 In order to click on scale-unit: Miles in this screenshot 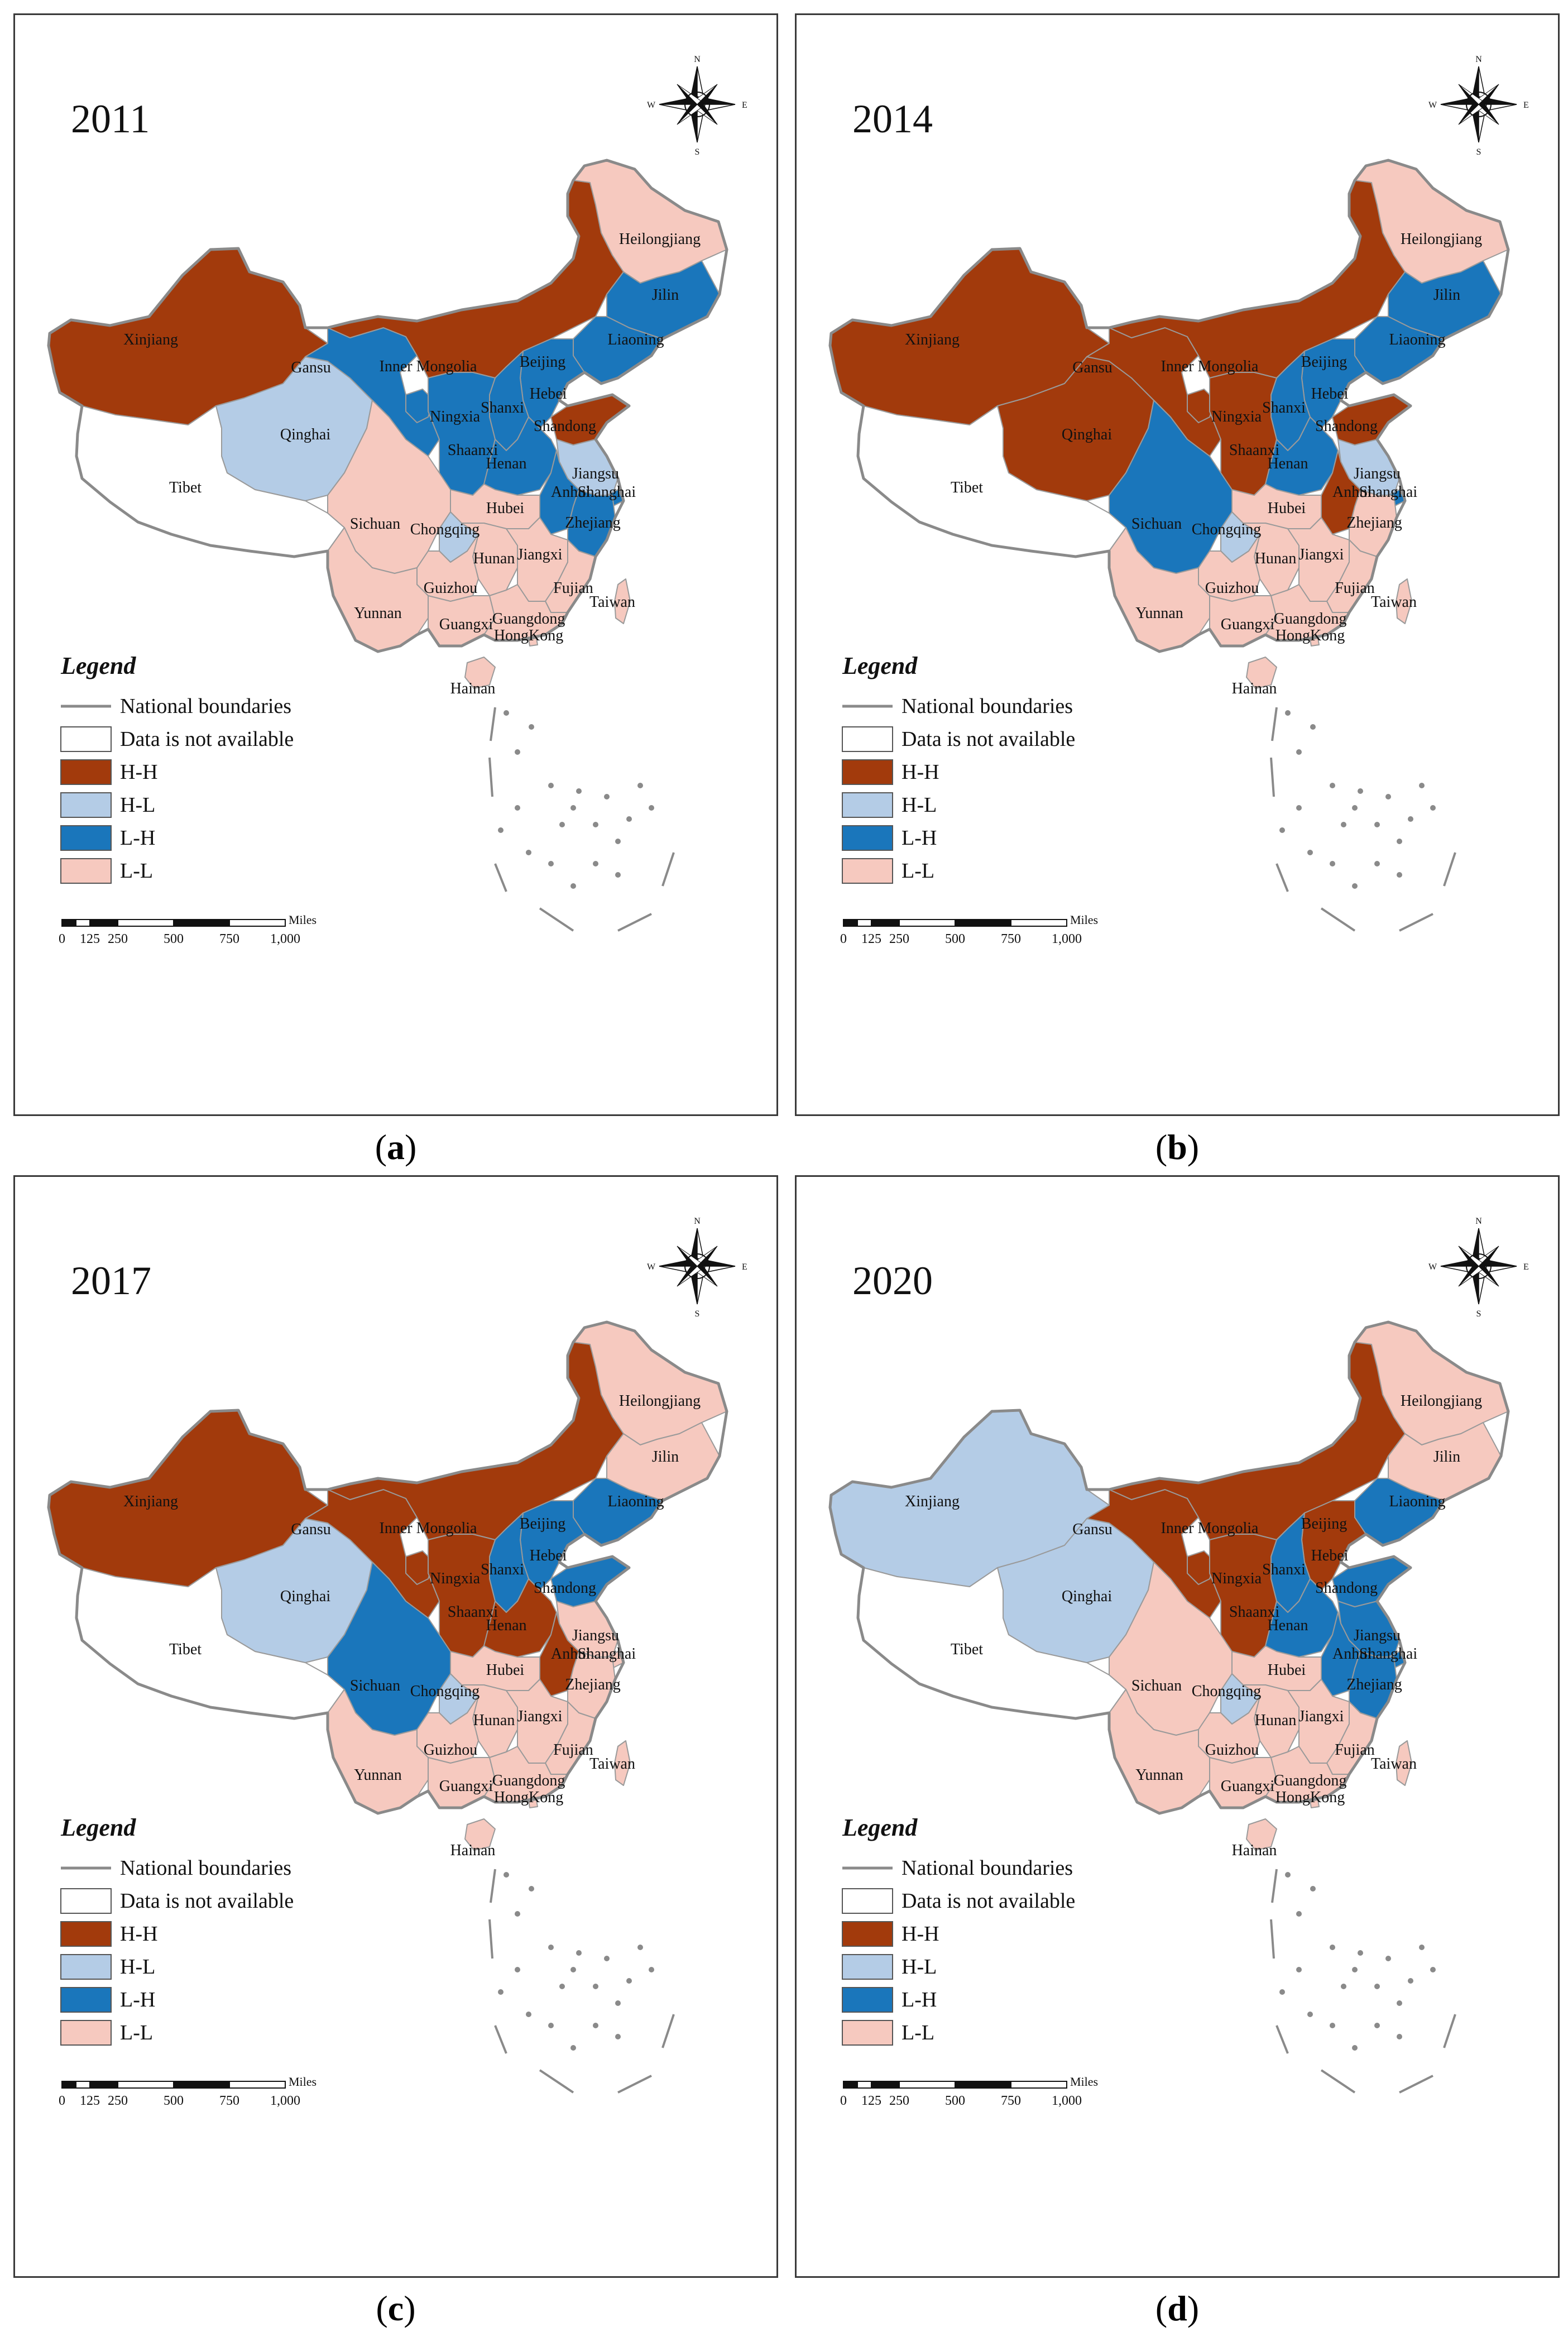, I will do `click(1084, 920)`.